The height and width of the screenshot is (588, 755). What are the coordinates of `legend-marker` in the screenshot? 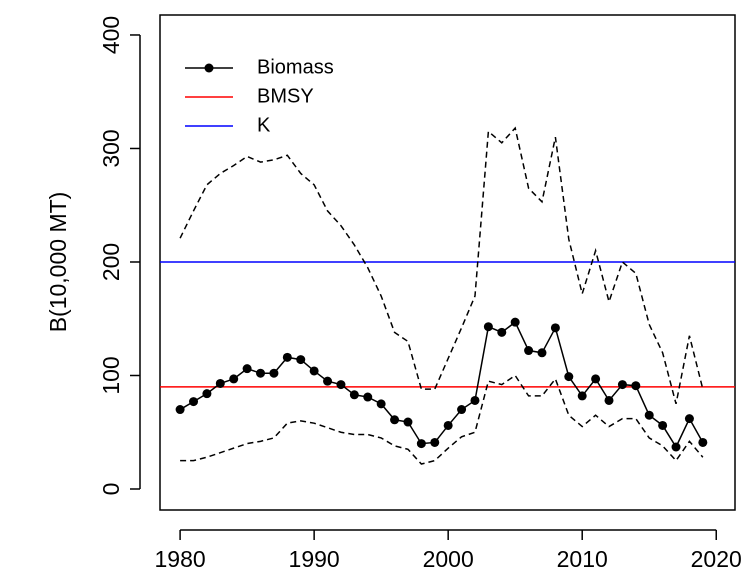 It's located at (209, 68).